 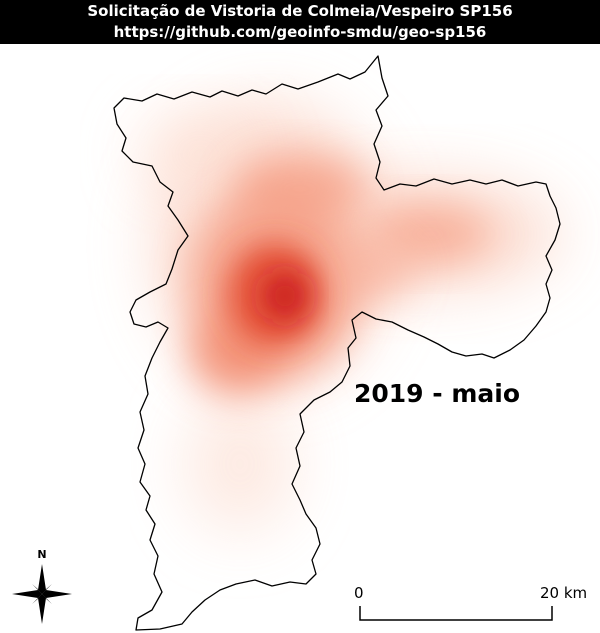 I want to click on scale-end-label: 20 km, so click(x=564, y=593).